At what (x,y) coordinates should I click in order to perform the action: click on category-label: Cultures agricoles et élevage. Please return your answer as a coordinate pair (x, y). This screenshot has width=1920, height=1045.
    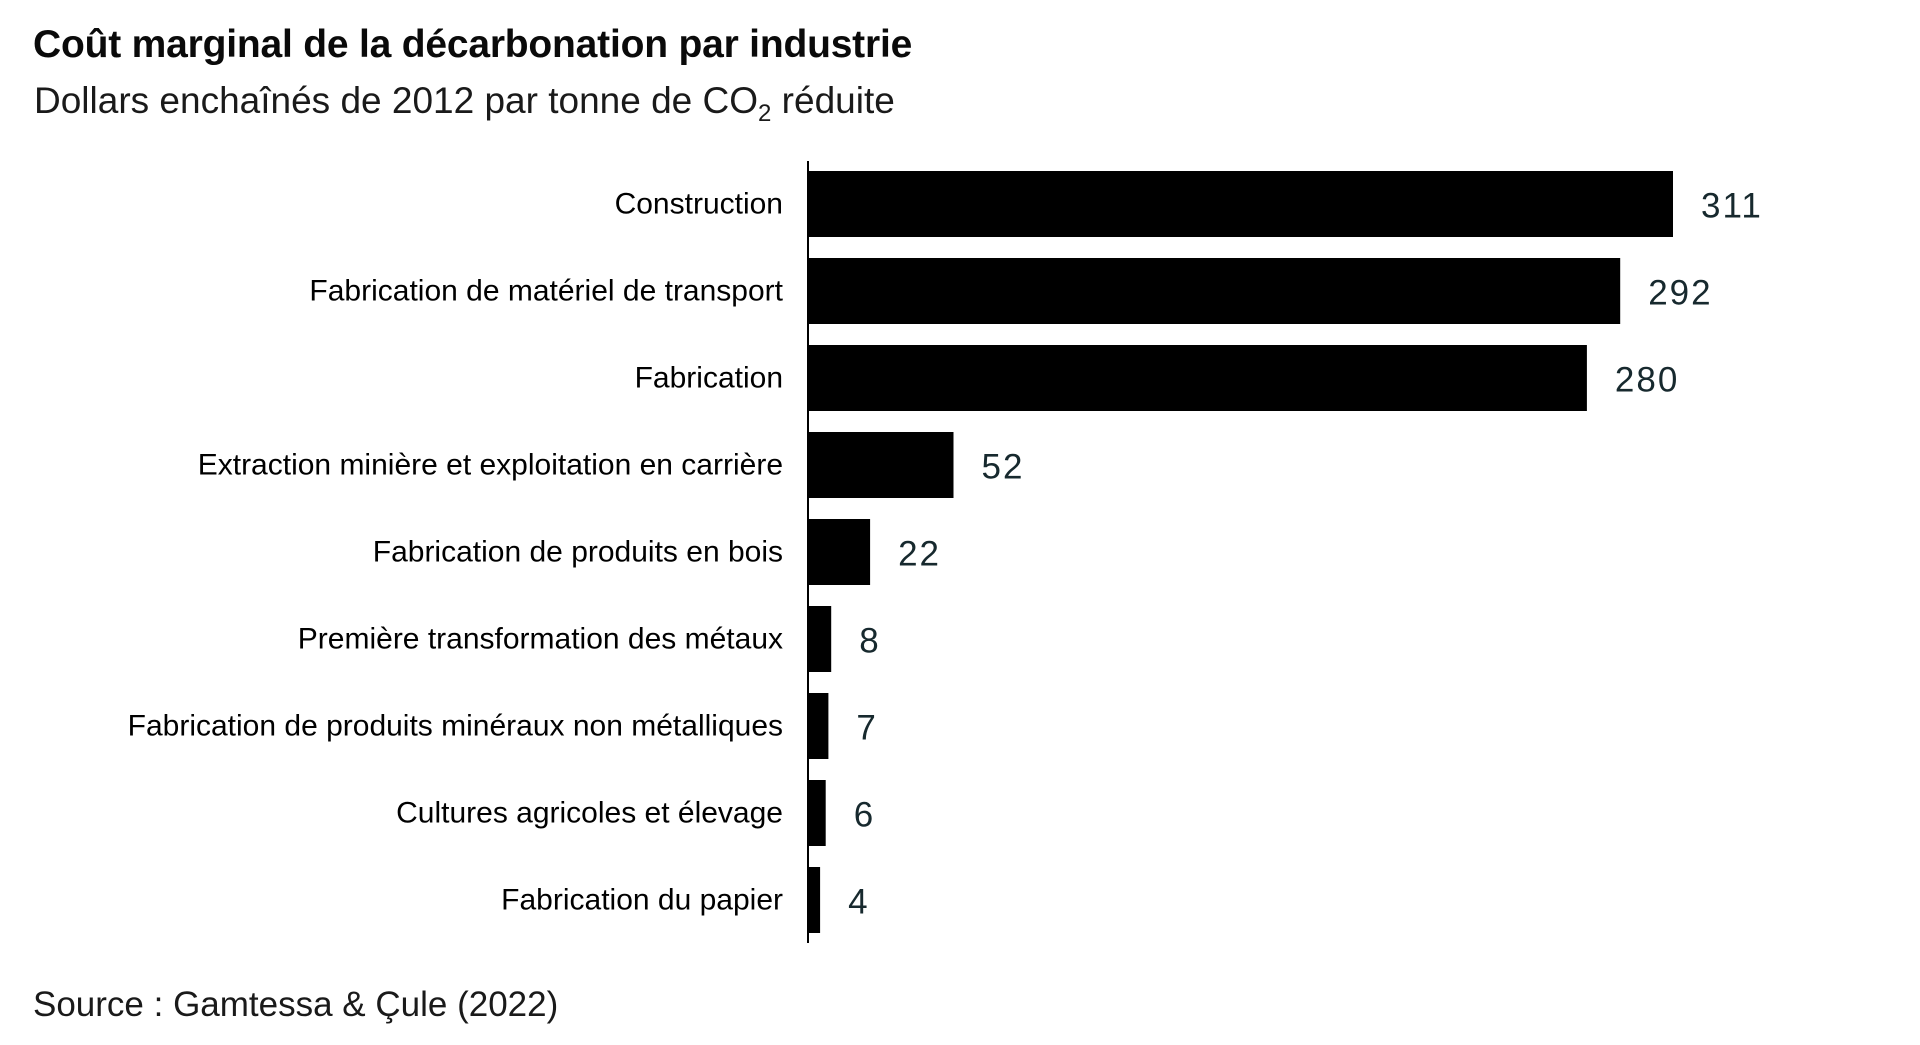
    Looking at the image, I should click on (589, 813).